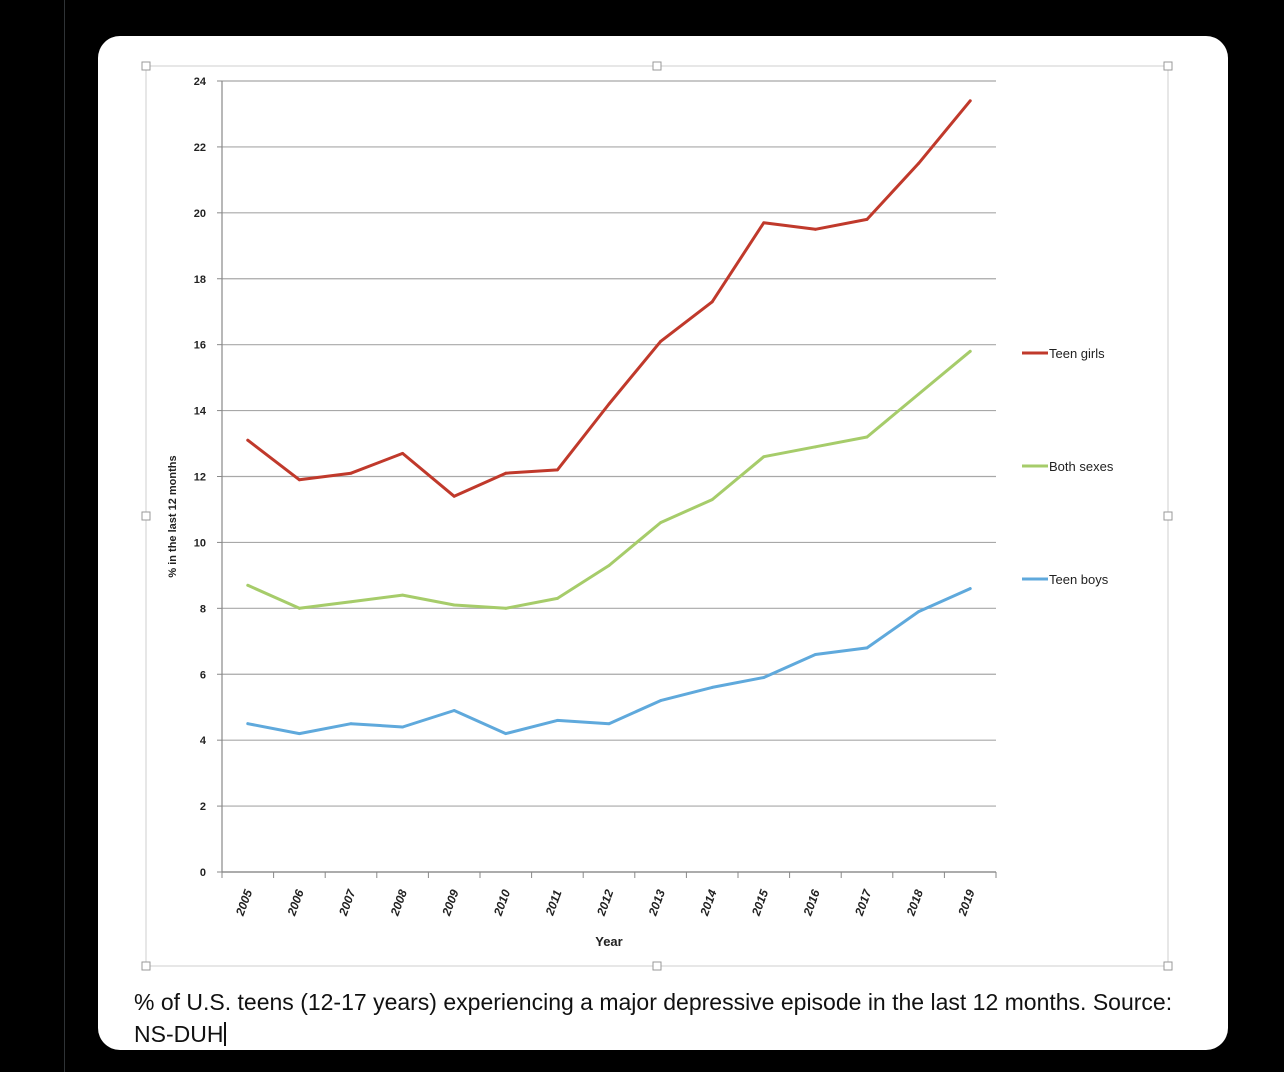 This screenshot has width=1284, height=1072. I want to click on x-tick-label: 2010, so click(502, 902).